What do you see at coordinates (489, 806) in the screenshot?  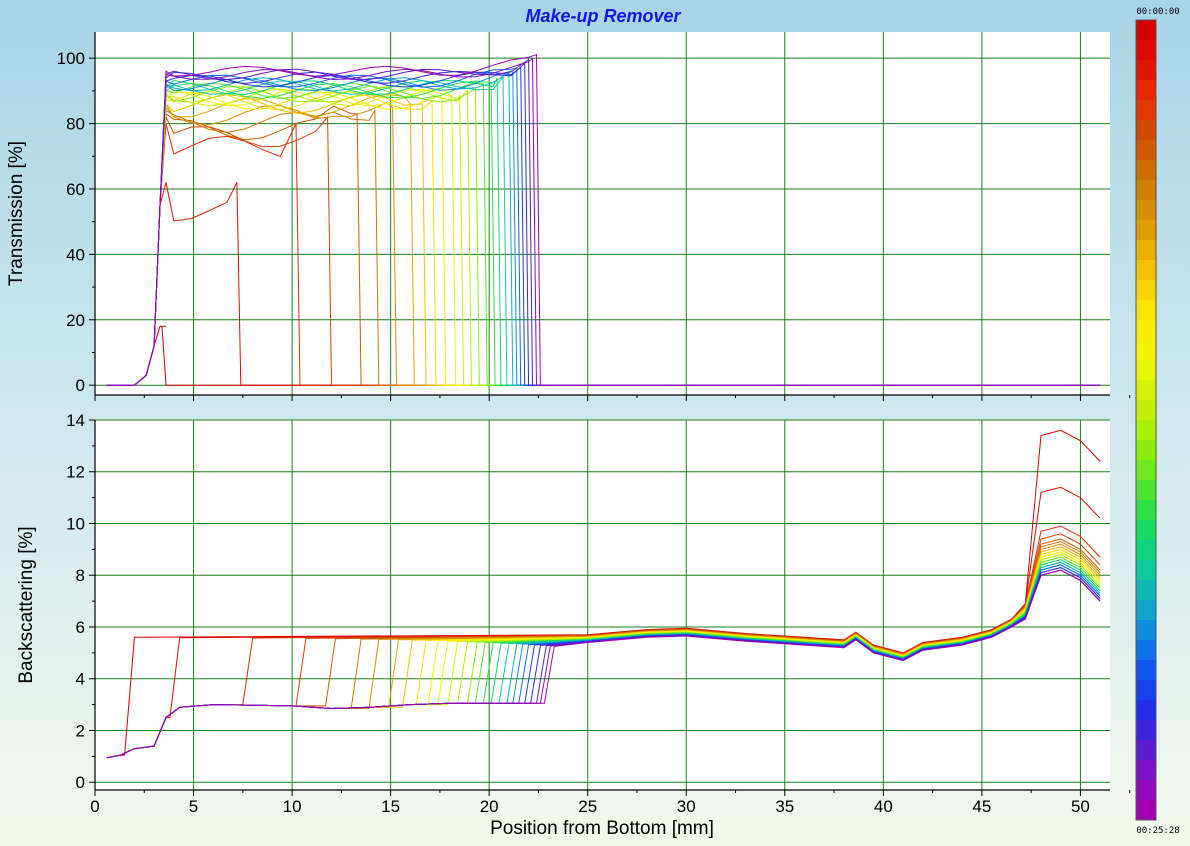 I see `x-tick-label: 20` at bounding box center [489, 806].